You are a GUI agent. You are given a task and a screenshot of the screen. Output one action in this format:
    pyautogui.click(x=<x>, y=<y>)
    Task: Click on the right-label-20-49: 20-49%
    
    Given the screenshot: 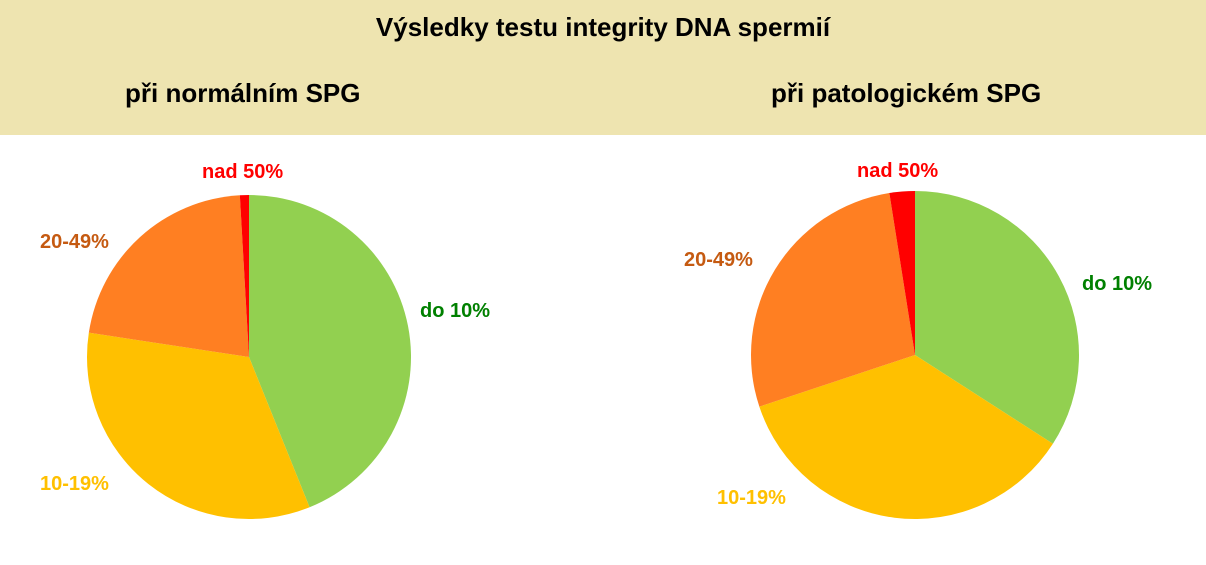 What is the action you would take?
    pyautogui.click(x=718, y=260)
    